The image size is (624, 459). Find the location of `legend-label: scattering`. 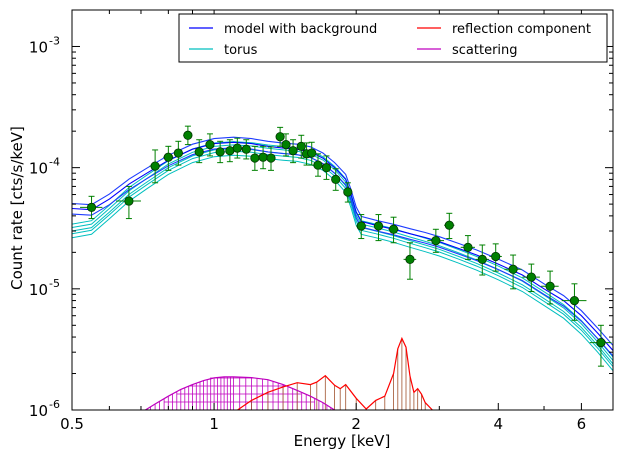

legend-label: scattering is located at coordinates (485, 50).